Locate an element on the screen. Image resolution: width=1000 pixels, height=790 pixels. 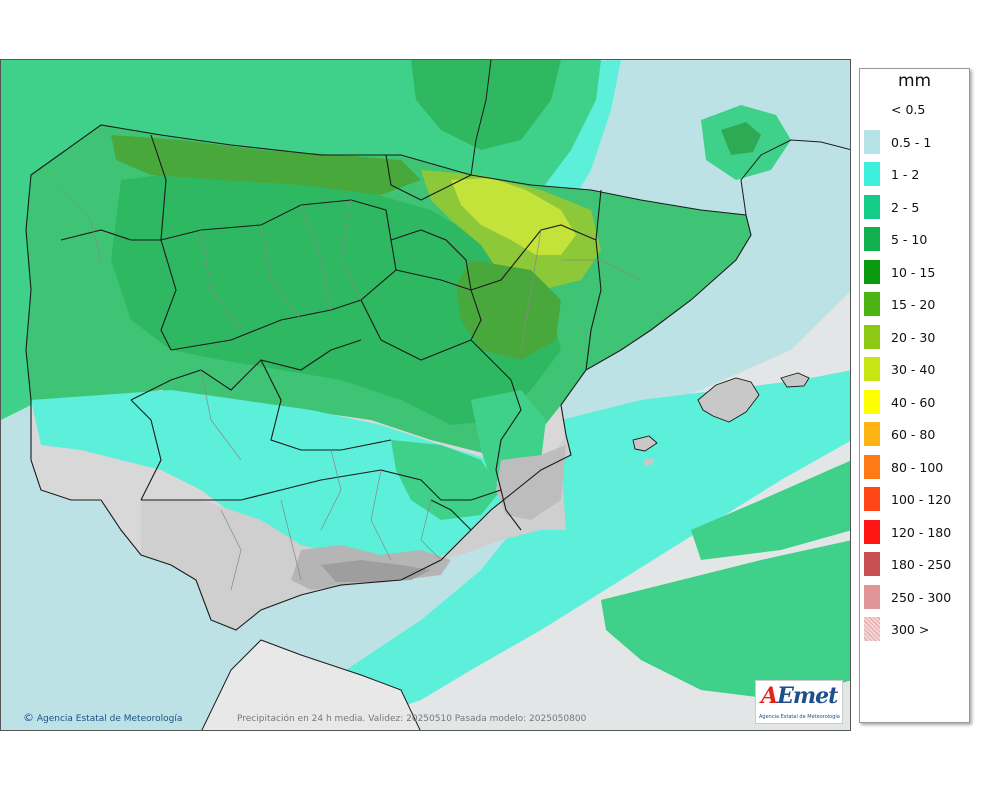
legend-item: 0.5 - 1 is located at coordinates (914, 141).